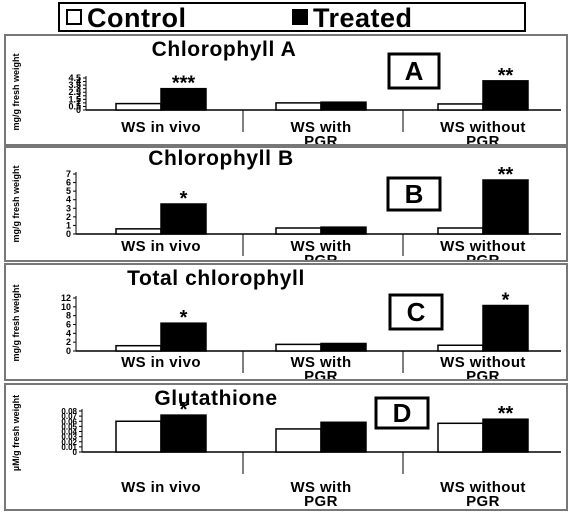 This screenshot has width=572, height=515. What do you see at coordinates (69, 447) in the screenshot?
I see `y-tick-label: 0.01` at bounding box center [69, 447].